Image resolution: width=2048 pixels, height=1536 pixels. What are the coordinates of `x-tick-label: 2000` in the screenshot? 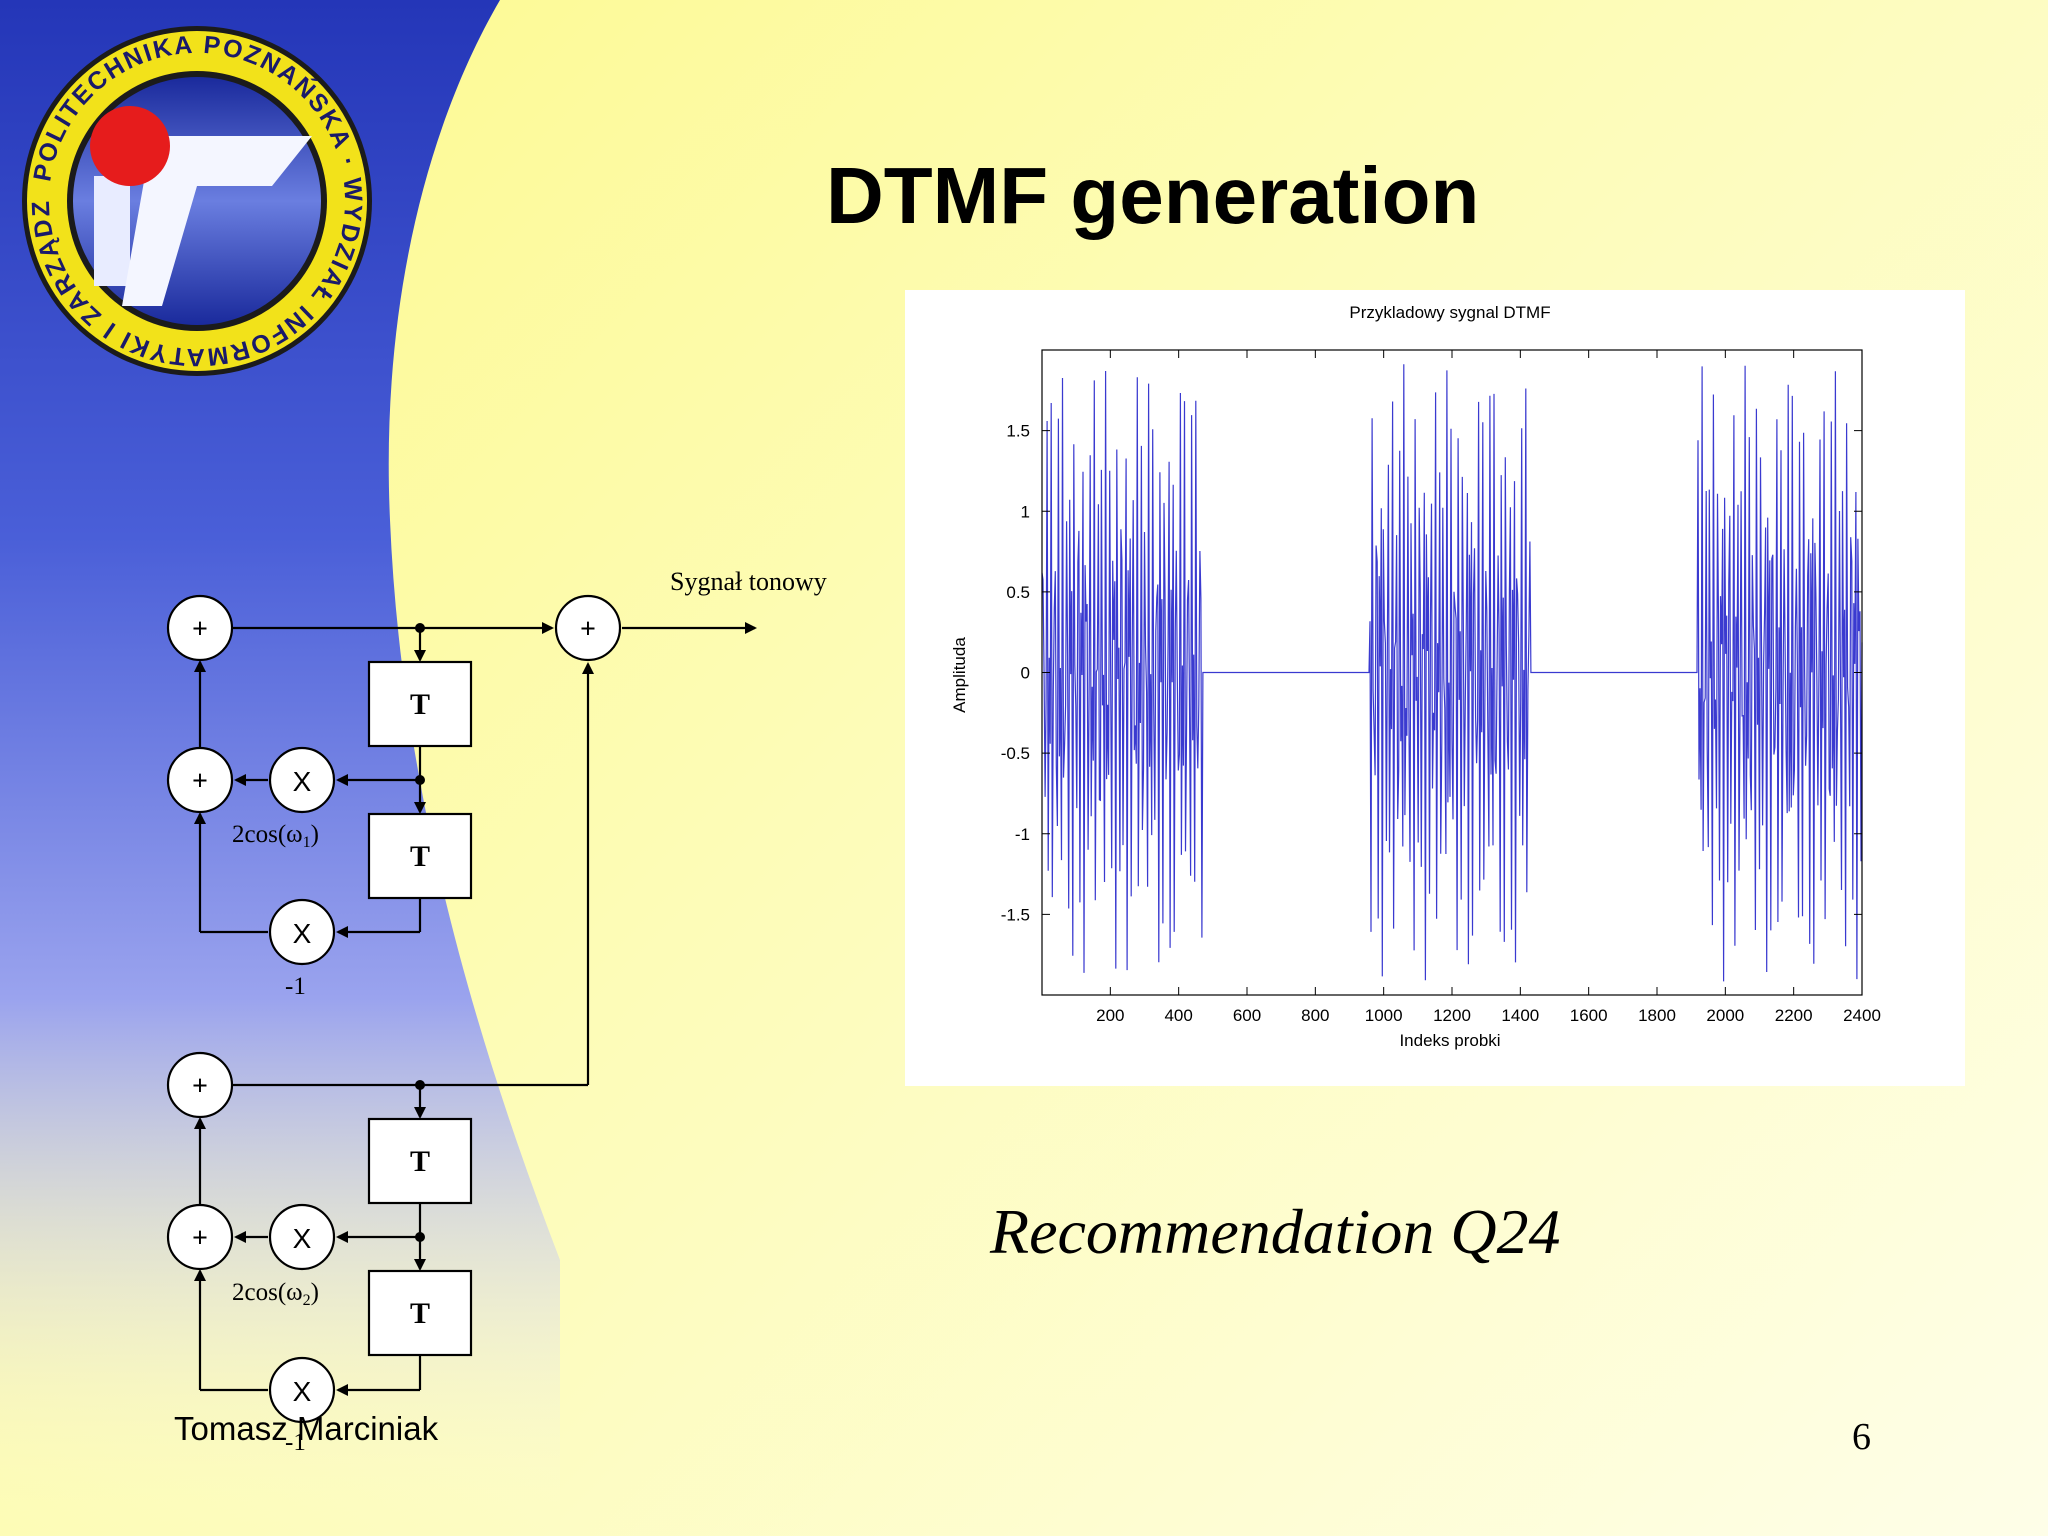 It's located at (1725, 1015).